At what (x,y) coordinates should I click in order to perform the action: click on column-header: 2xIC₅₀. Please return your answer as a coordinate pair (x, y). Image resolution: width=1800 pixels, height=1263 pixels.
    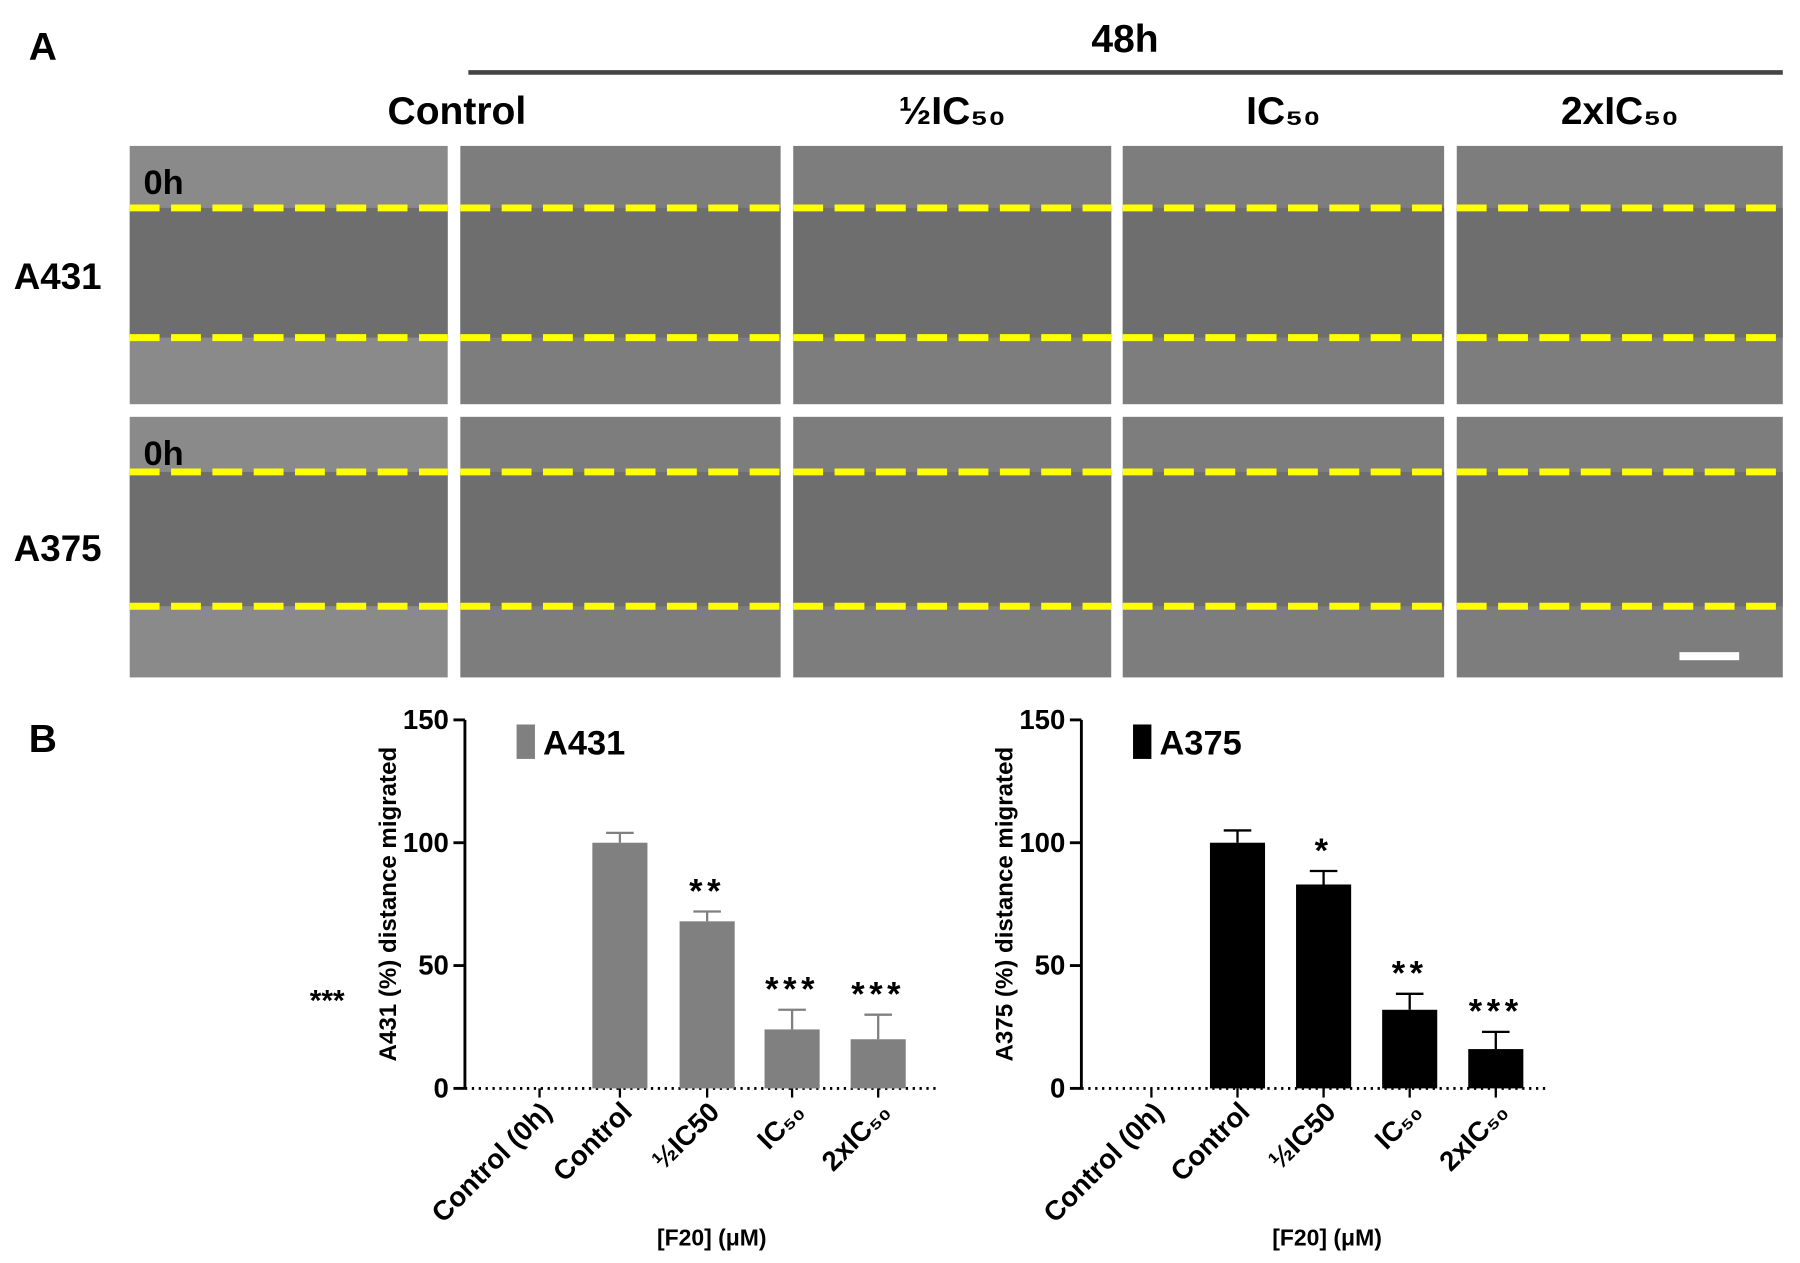
    Looking at the image, I should click on (1620, 111).